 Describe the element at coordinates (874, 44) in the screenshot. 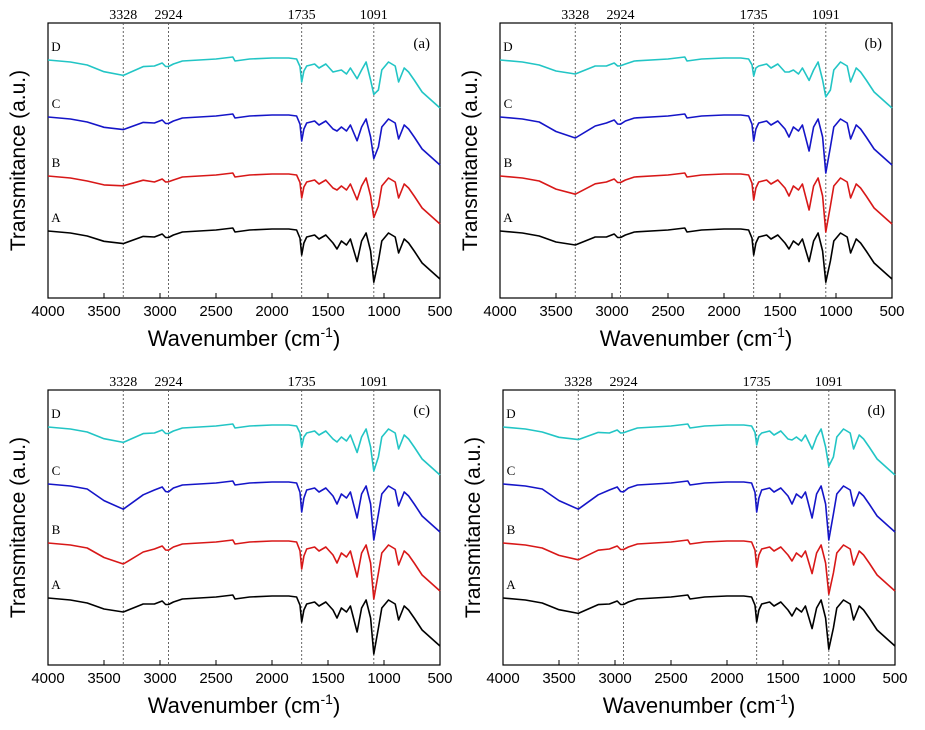

I see `panel-label: (b)` at that location.